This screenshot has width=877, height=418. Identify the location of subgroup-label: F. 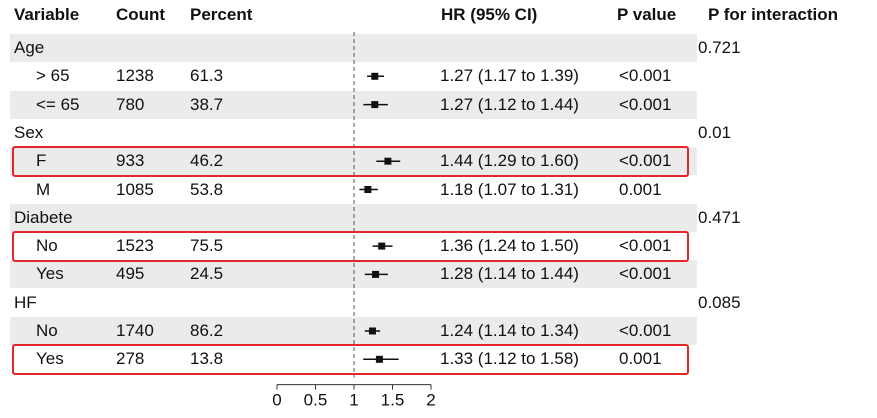
(41, 161).